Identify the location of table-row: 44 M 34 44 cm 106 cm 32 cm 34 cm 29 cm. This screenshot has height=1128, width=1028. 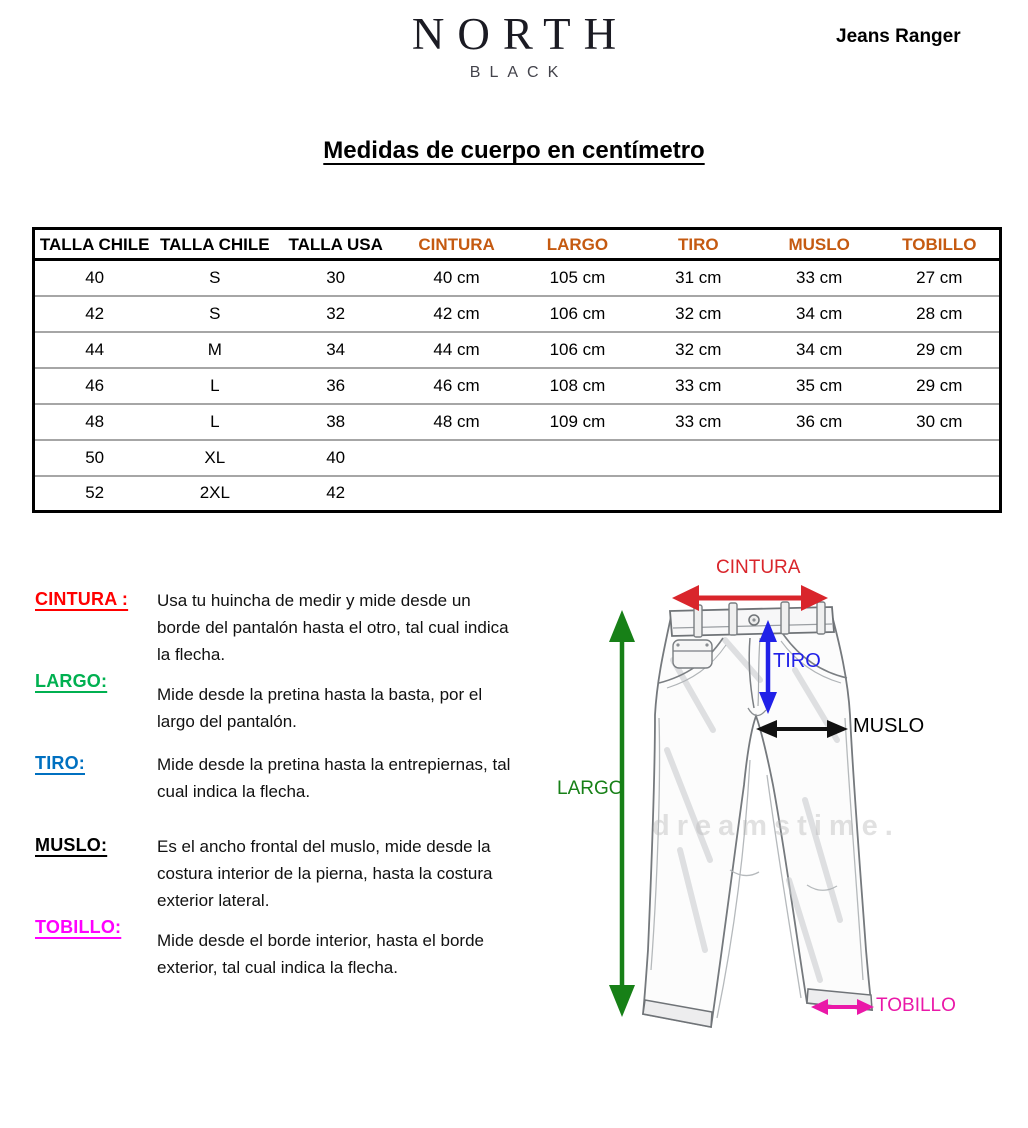
(517, 349).